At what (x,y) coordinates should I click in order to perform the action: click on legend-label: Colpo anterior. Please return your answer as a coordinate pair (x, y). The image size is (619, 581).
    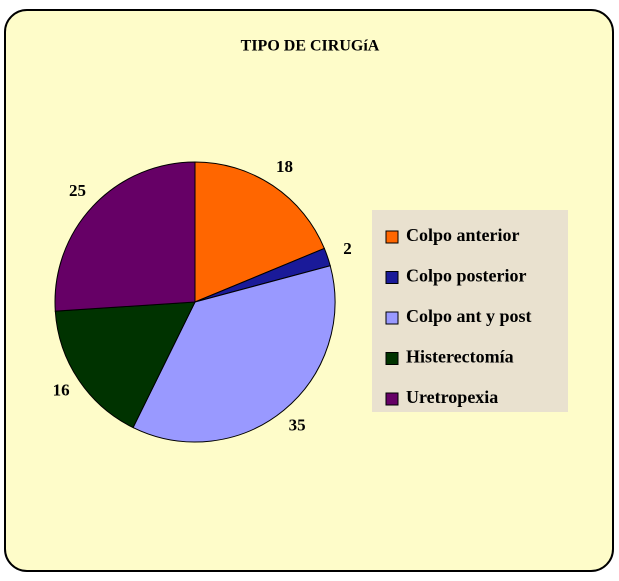
    Looking at the image, I should click on (462, 235).